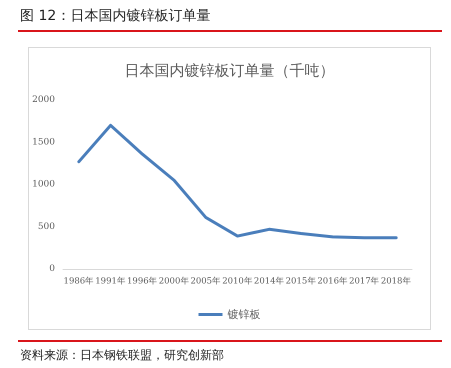 The image size is (451, 368). Describe the element at coordinates (243, 314) in the screenshot. I see `legend-label: 镀锌板` at that location.